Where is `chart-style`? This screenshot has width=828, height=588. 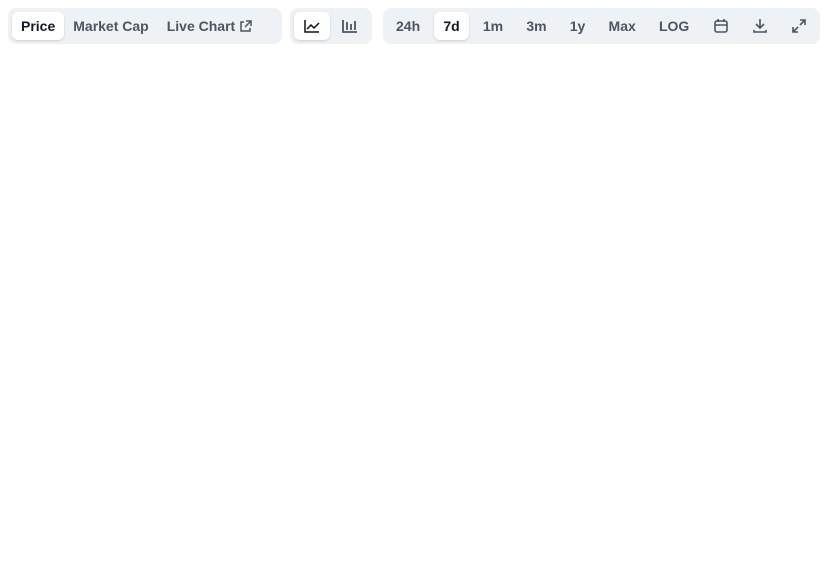 chart-style is located at coordinates (331, 26).